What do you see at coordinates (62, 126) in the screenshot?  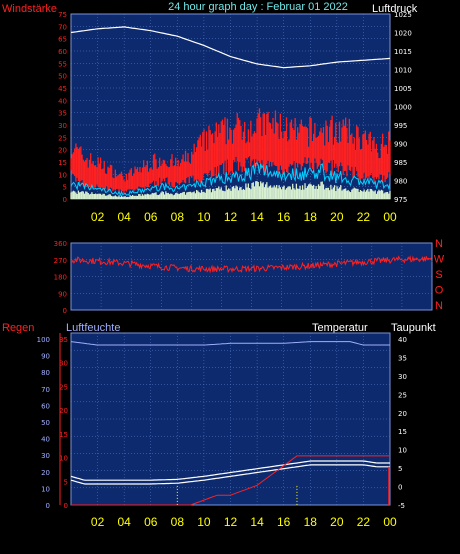 I see `wind-tick-label: 30` at bounding box center [62, 126].